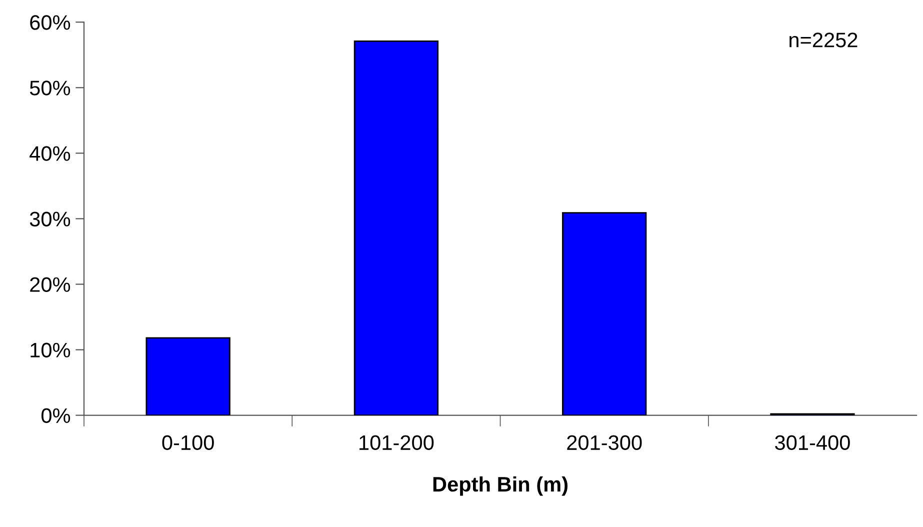 The image size is (923, 527). I want to click on y-tick-label: 0%, so click(56, 416).